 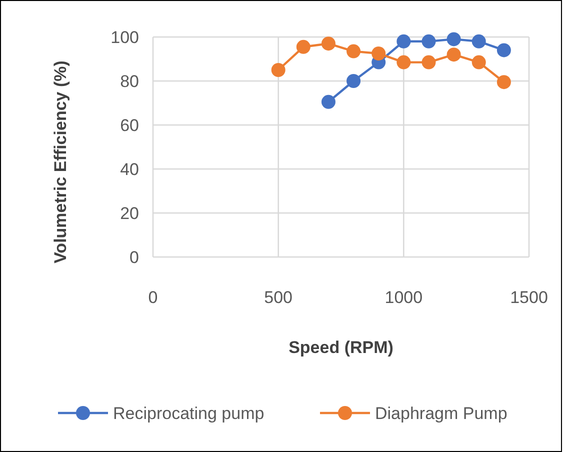 What do you see at coordinates (529, 297) in the screenshot?
I see `x-tick-label: 1500` at bounding box center [529, 297].